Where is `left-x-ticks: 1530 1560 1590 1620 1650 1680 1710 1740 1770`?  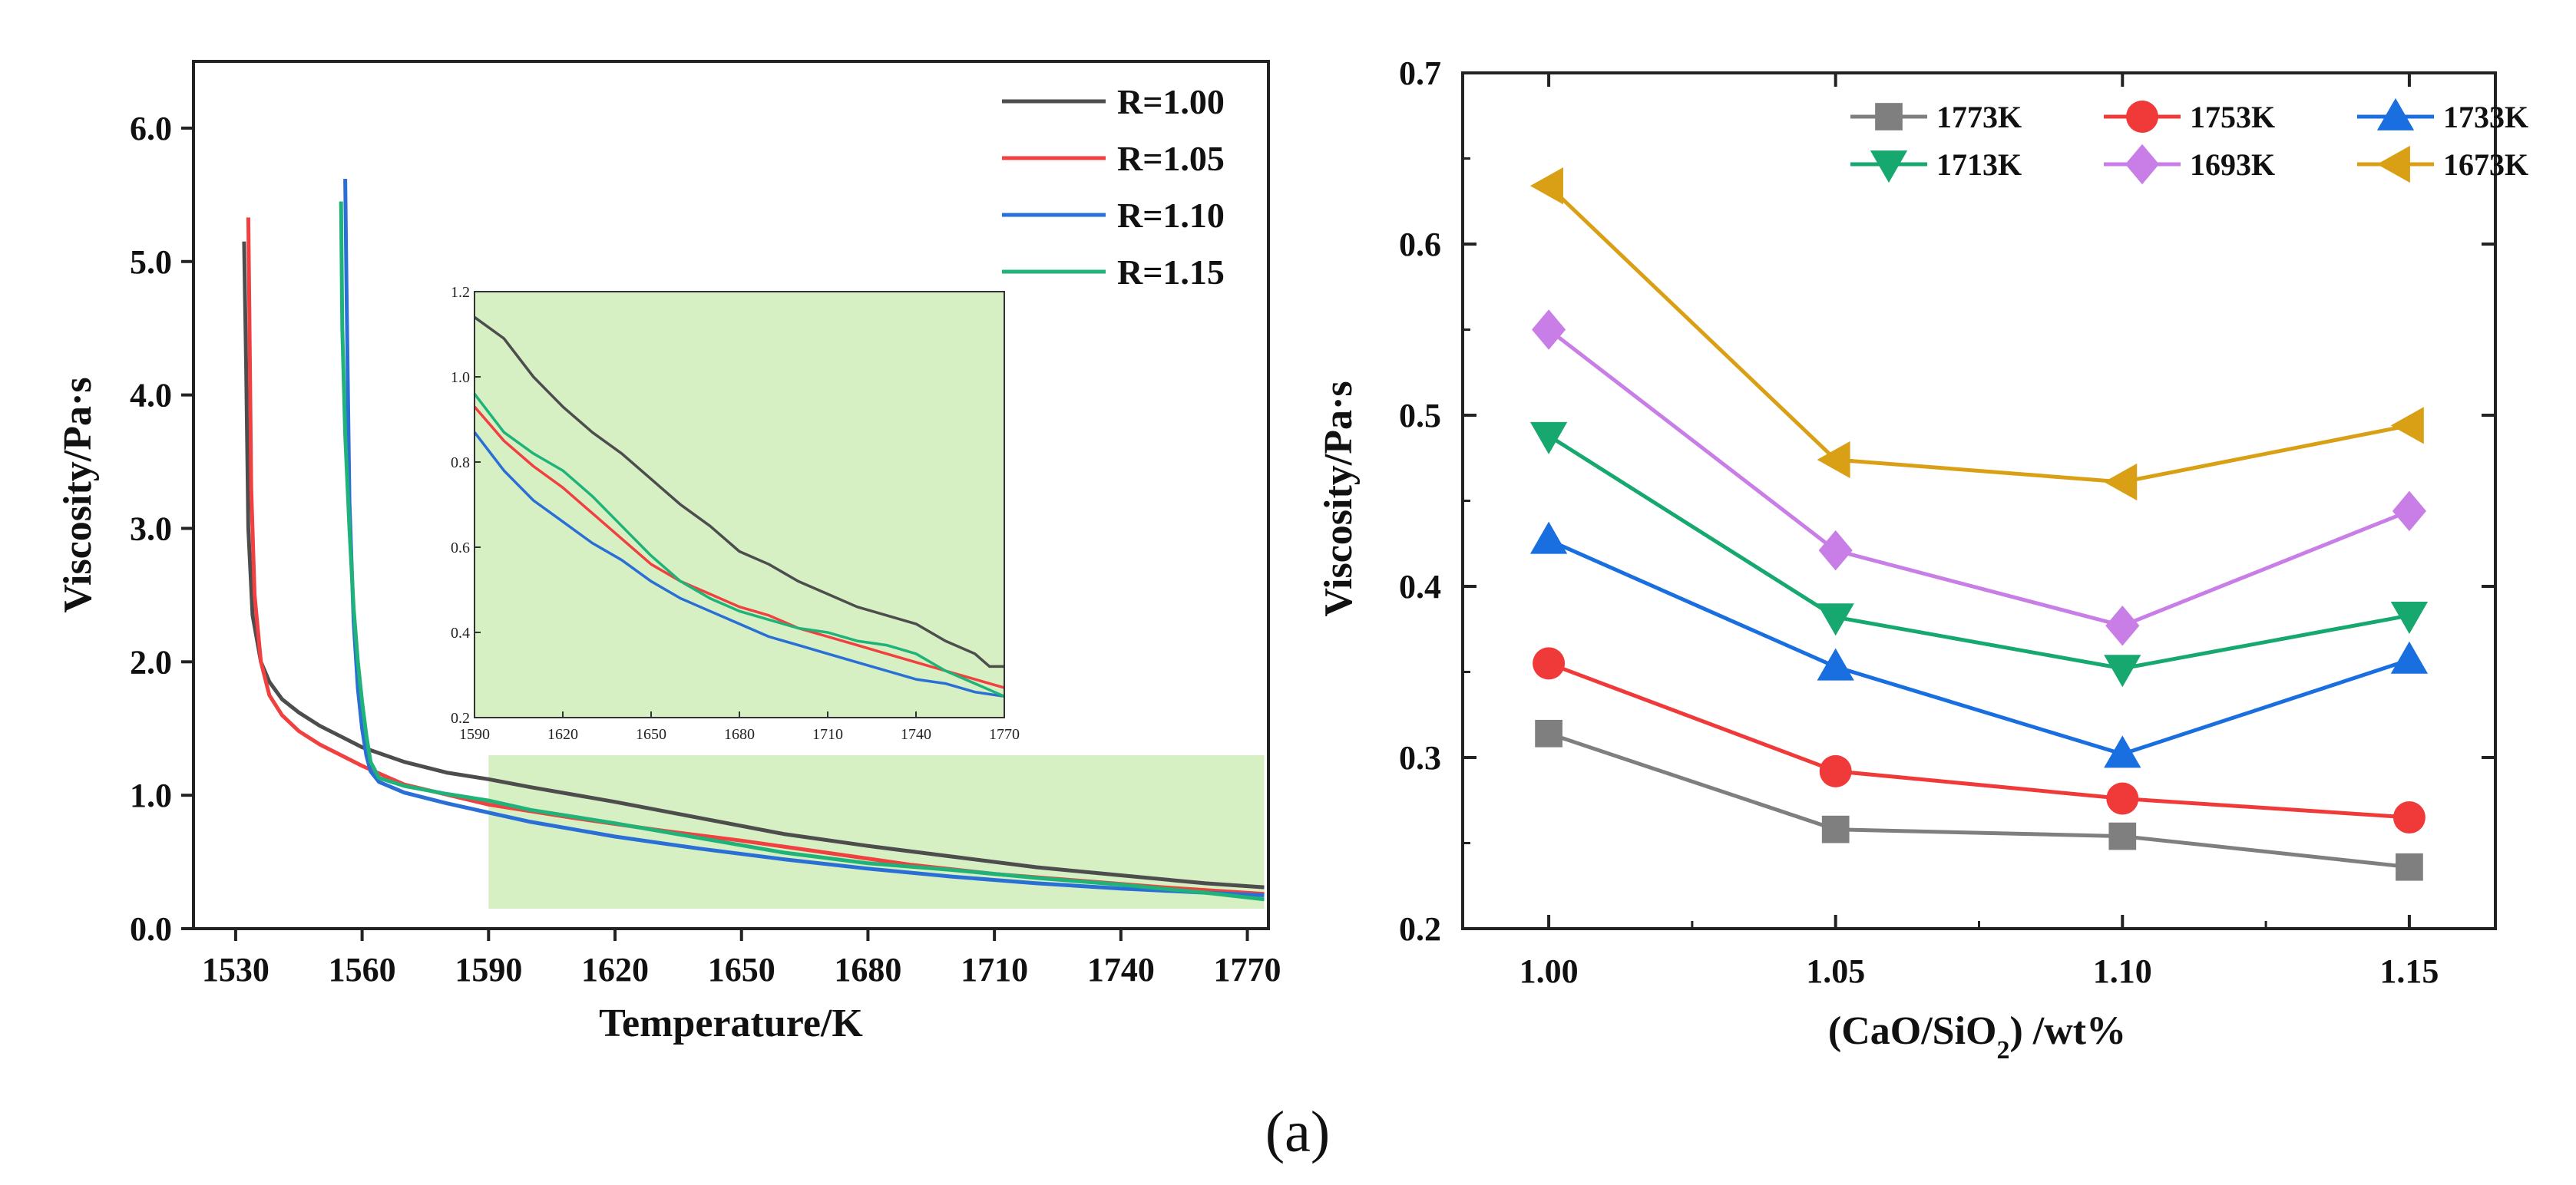
left-x-ticks: 1530 1560 1590 1620 1650 1680 1710 1740 1770 is located at coordinates (741, 959).